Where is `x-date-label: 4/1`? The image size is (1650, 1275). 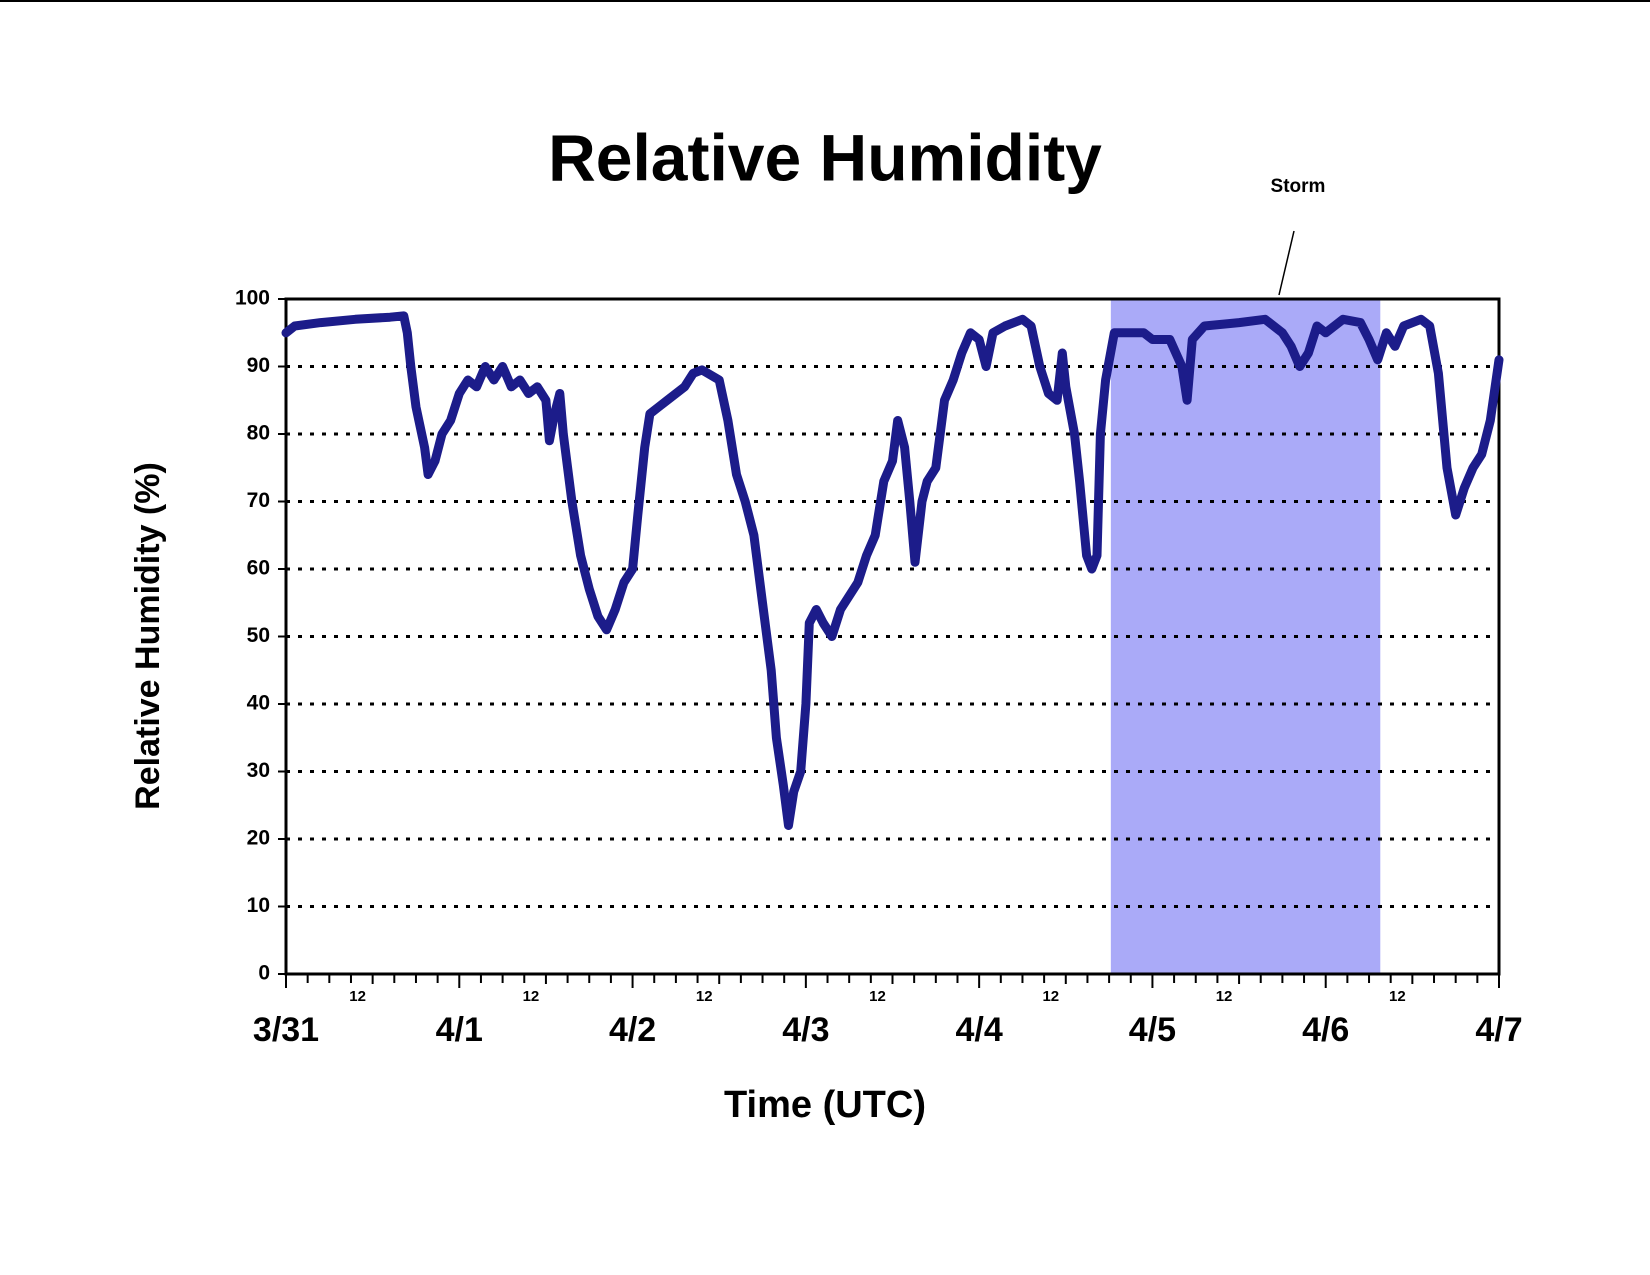 x-date-label: 4/1 is located at coordinates (459, 1030).